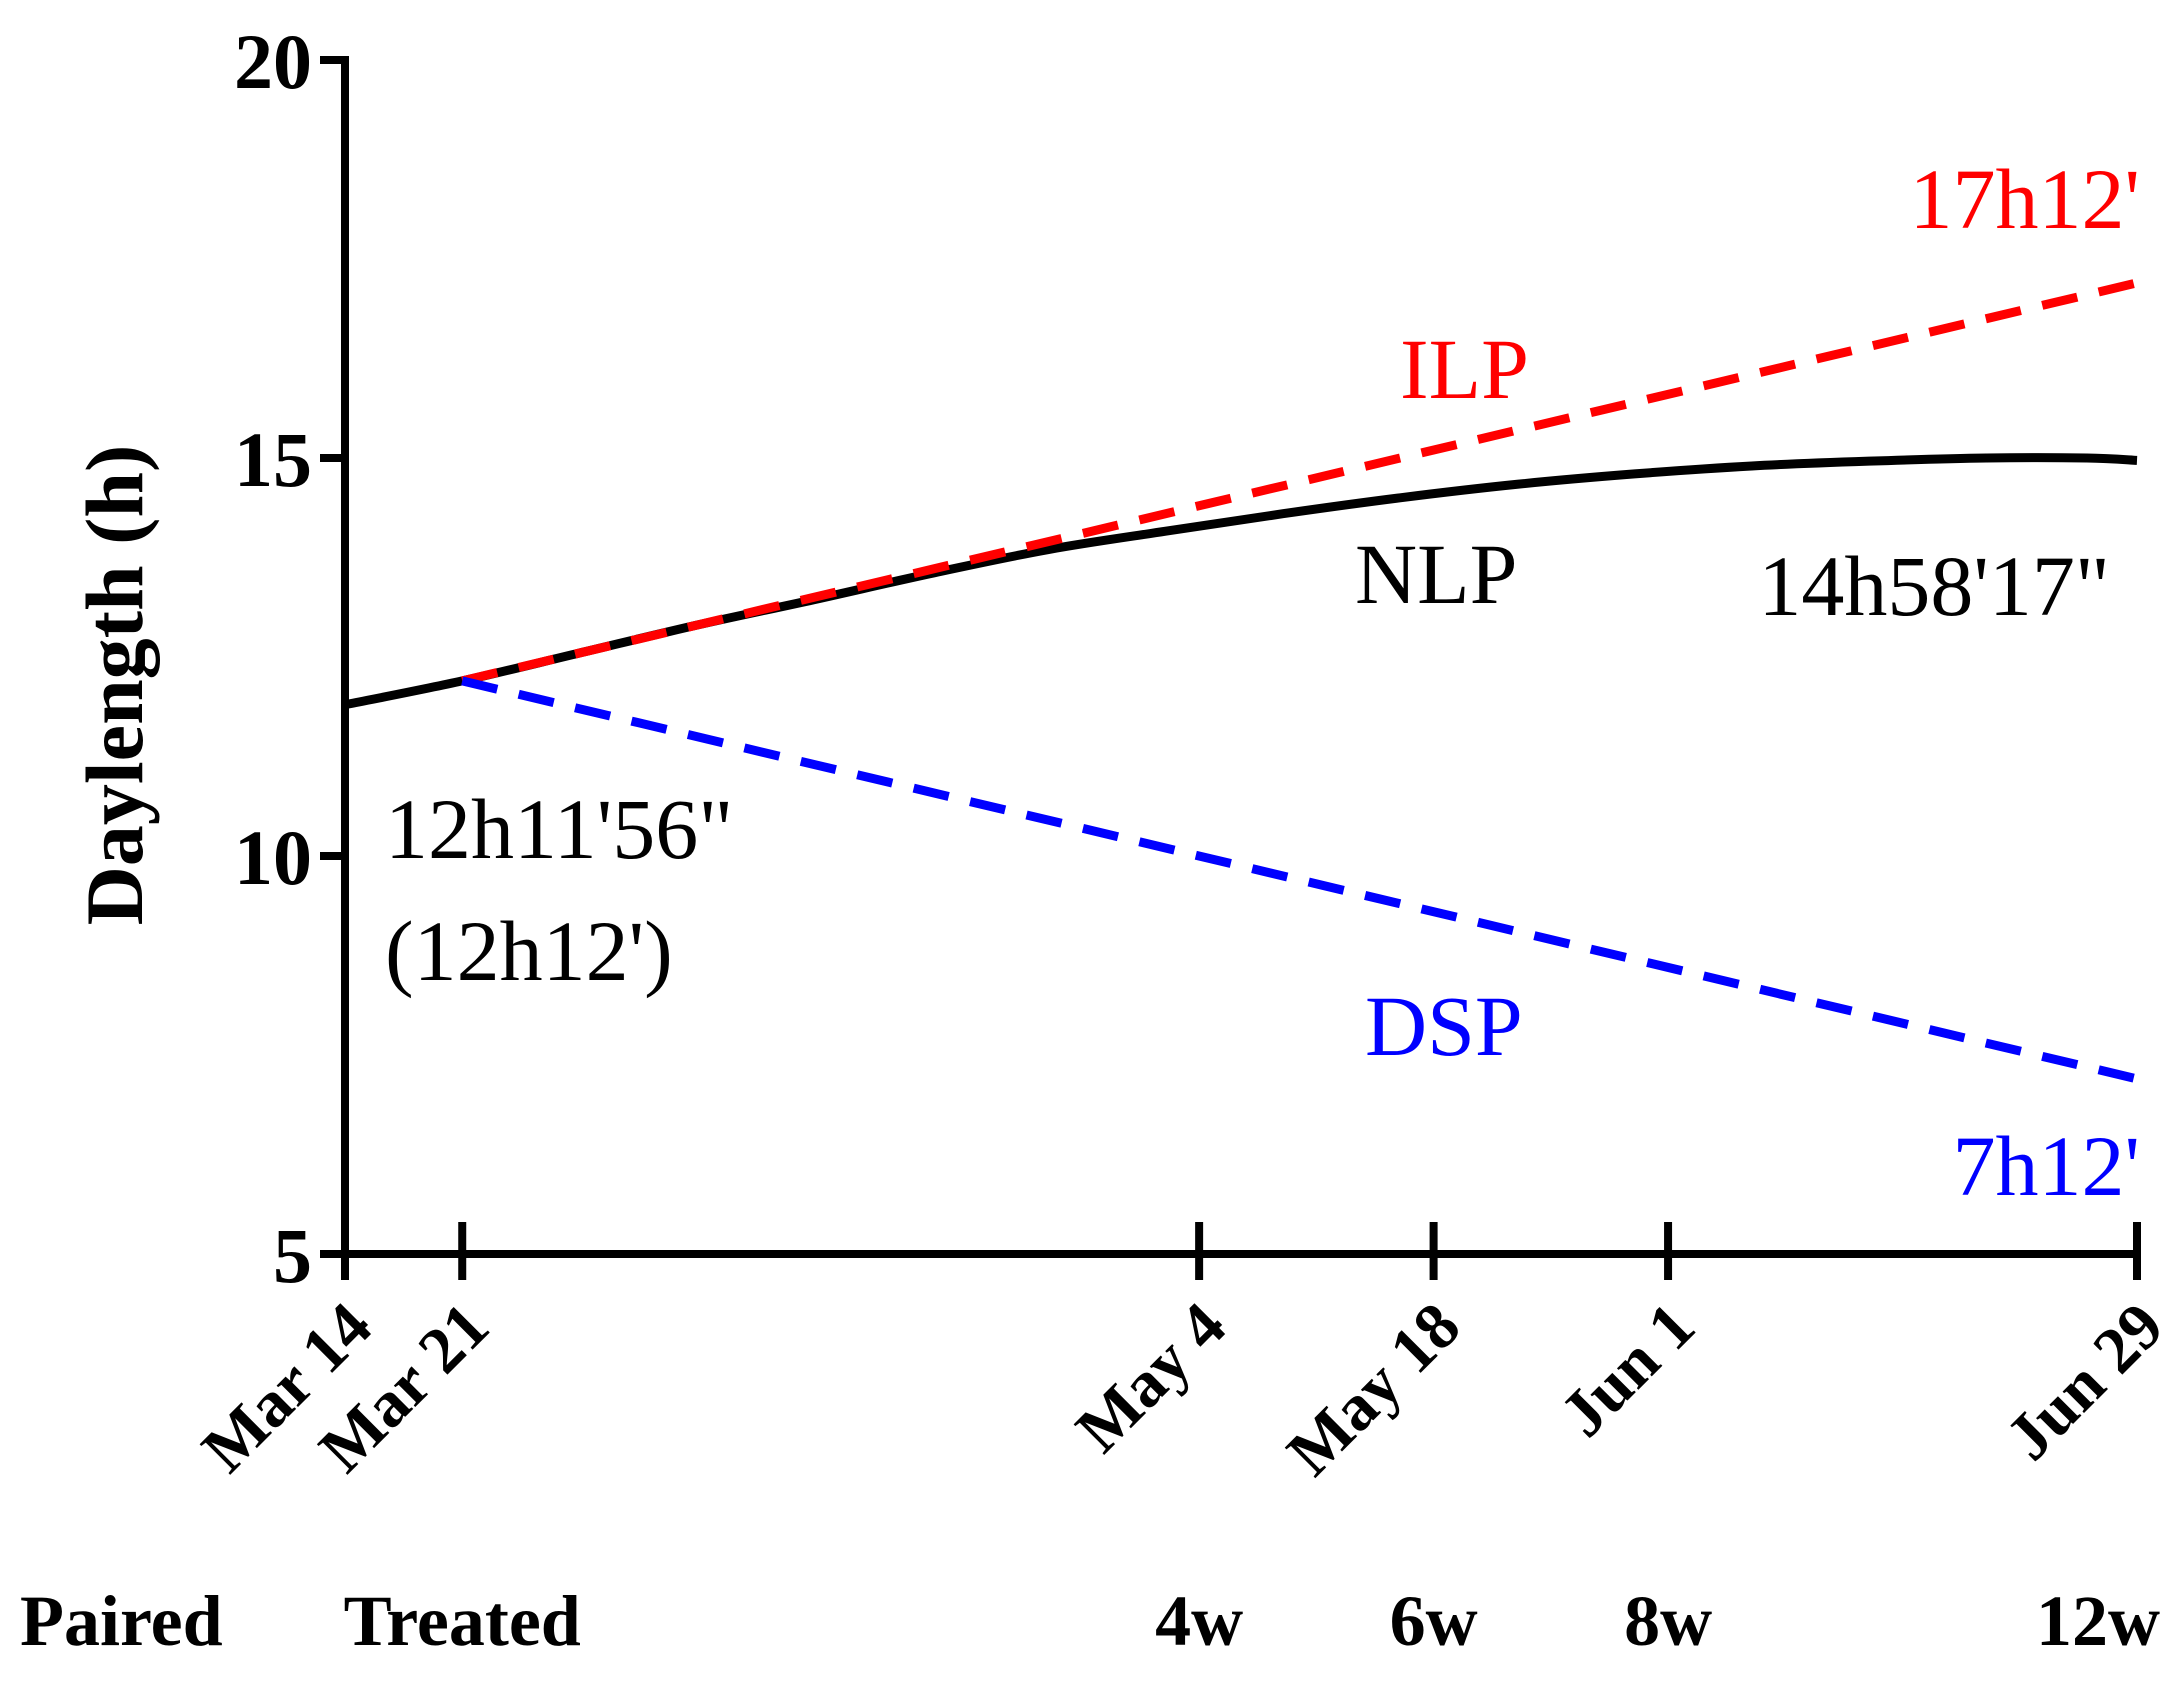 The width and height of the screenshot is (2179, 1693). Describe the element at coordinates (1464, 369) in the screenshot. I see `ilp-series-label: ILP` at that location.